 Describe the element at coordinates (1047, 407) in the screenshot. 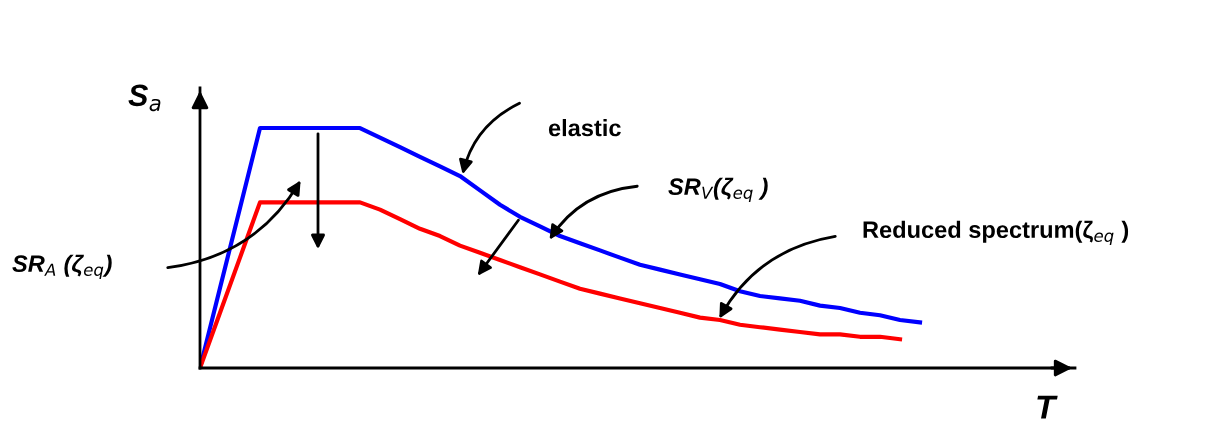

I see `x-axis-title: T` at that location.